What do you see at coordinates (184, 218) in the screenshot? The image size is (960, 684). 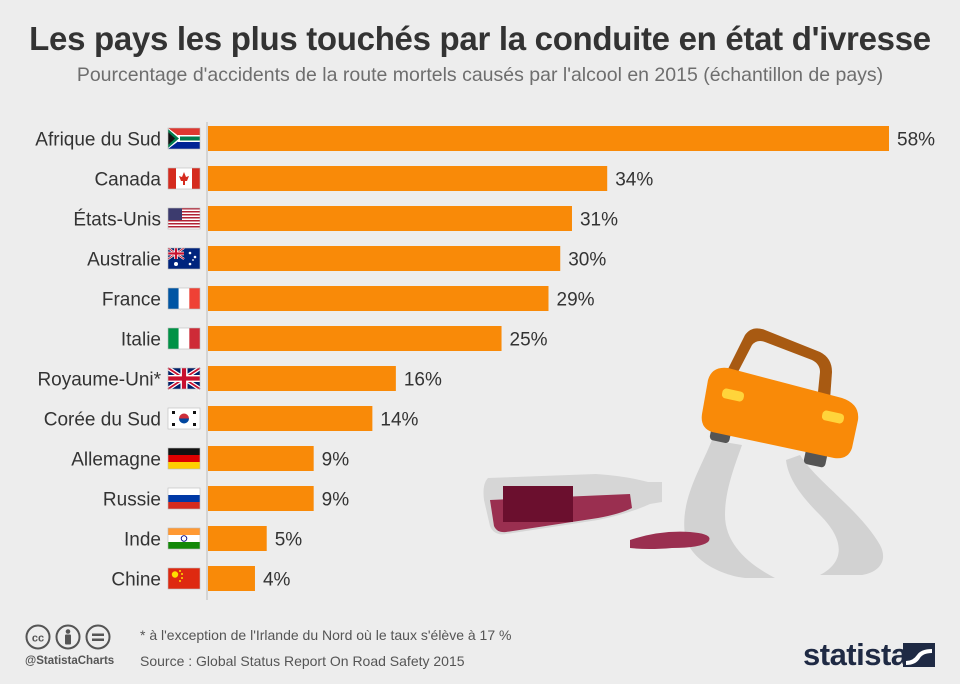 I see `flag-us-icon` at bounding box center [184, 218].